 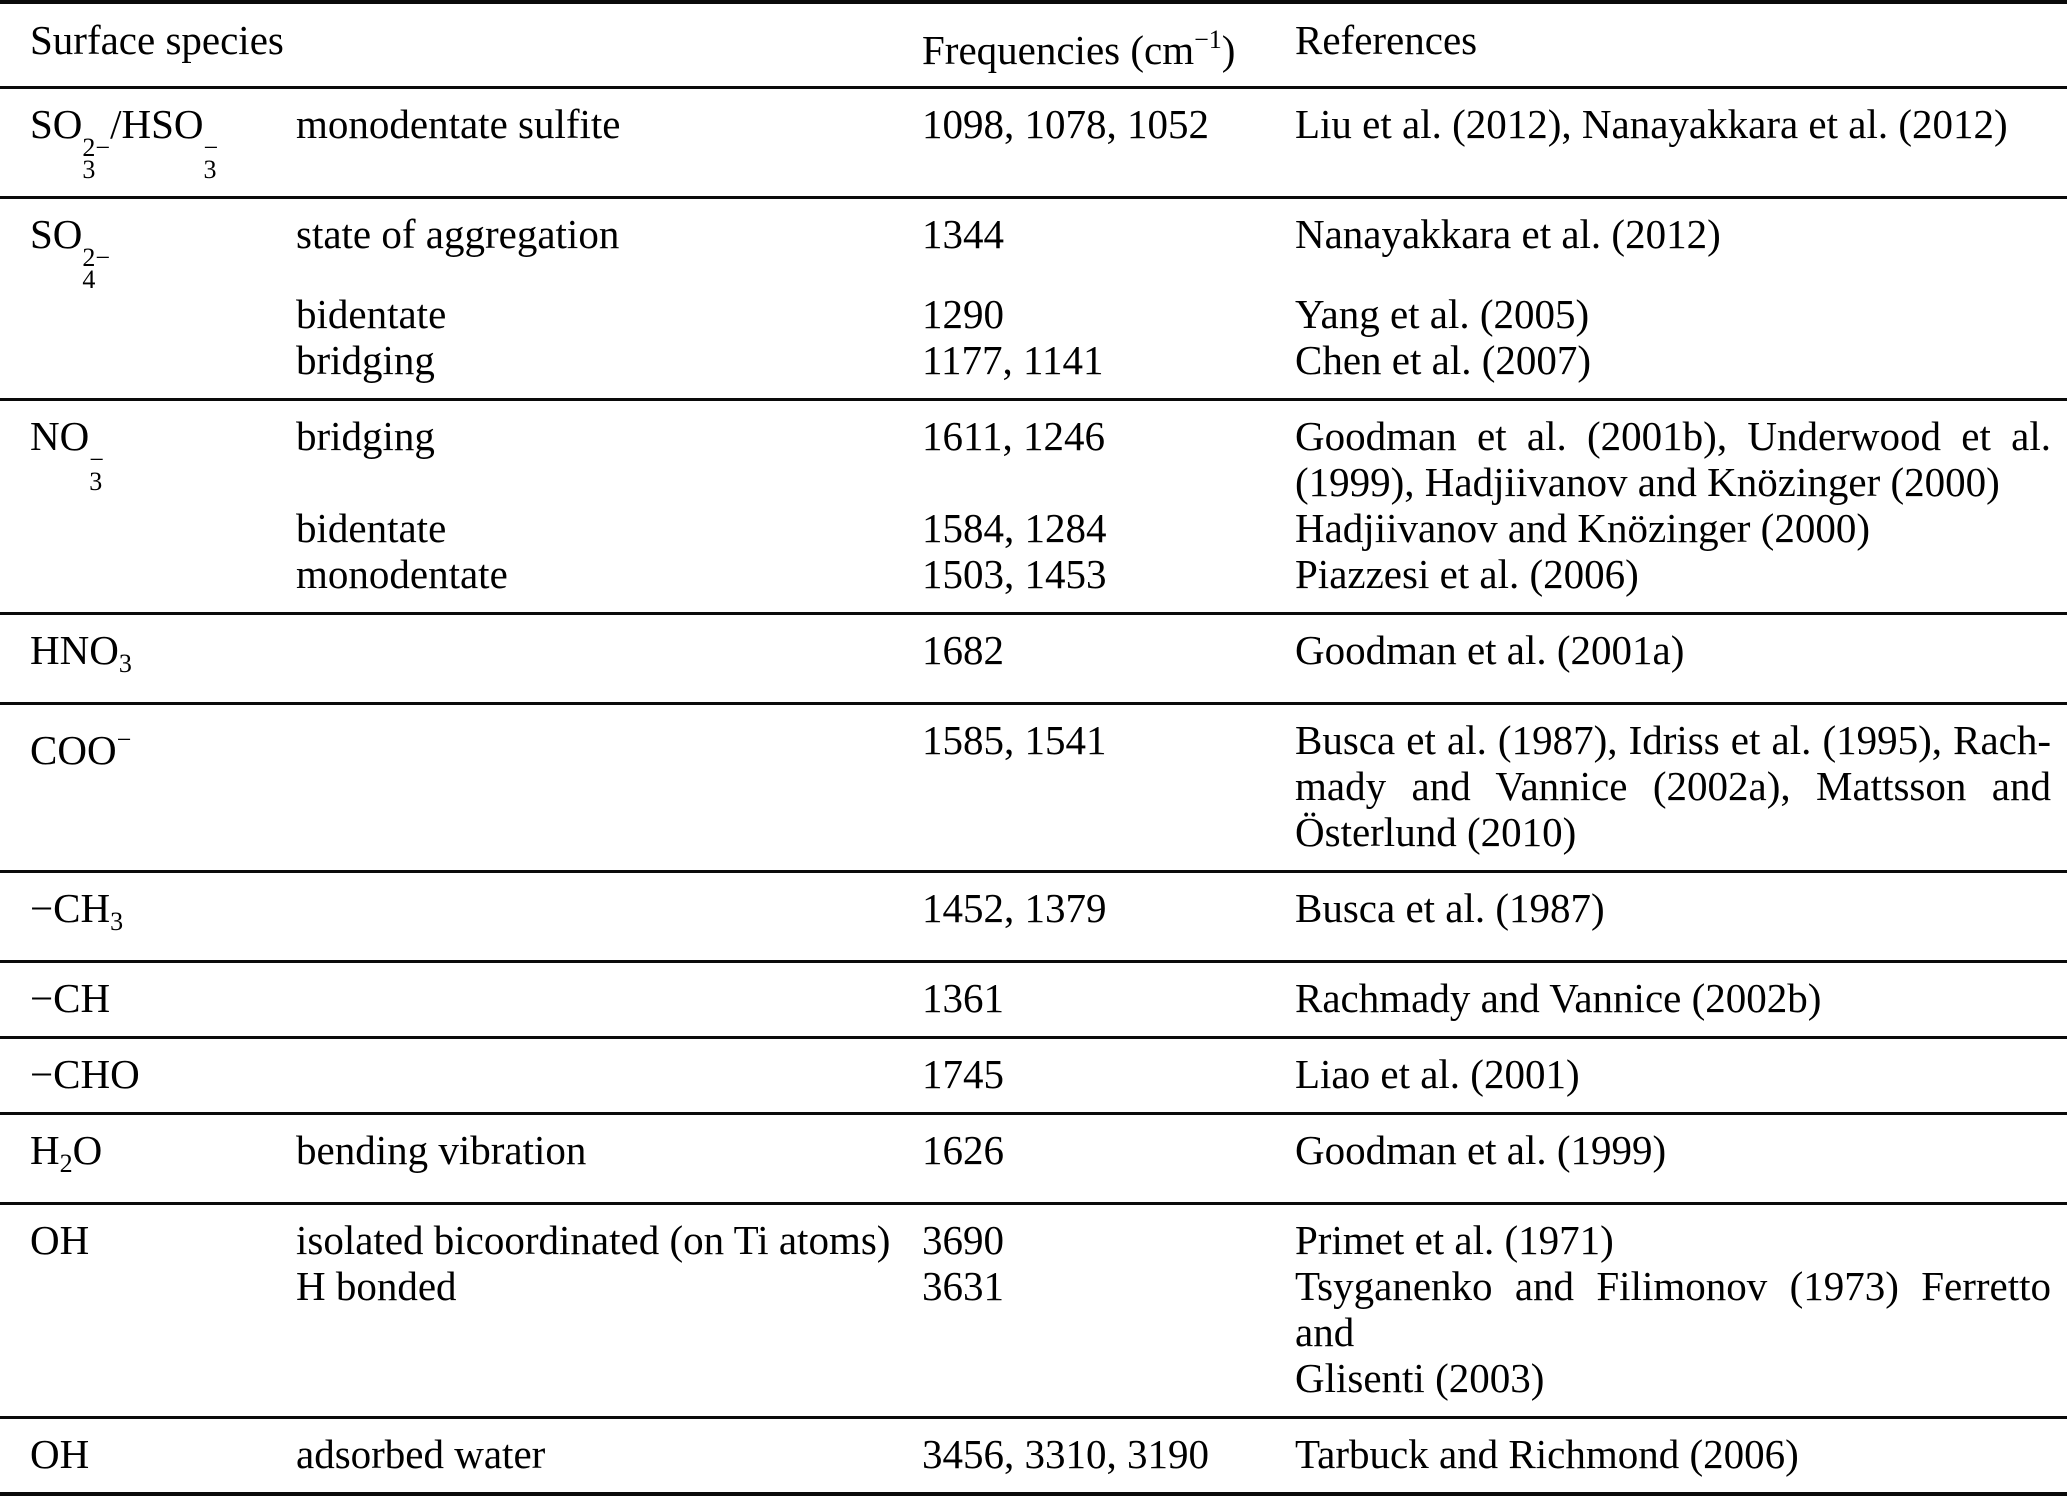 I want to click on formula-text: −1, so click(x=1208, y=39).